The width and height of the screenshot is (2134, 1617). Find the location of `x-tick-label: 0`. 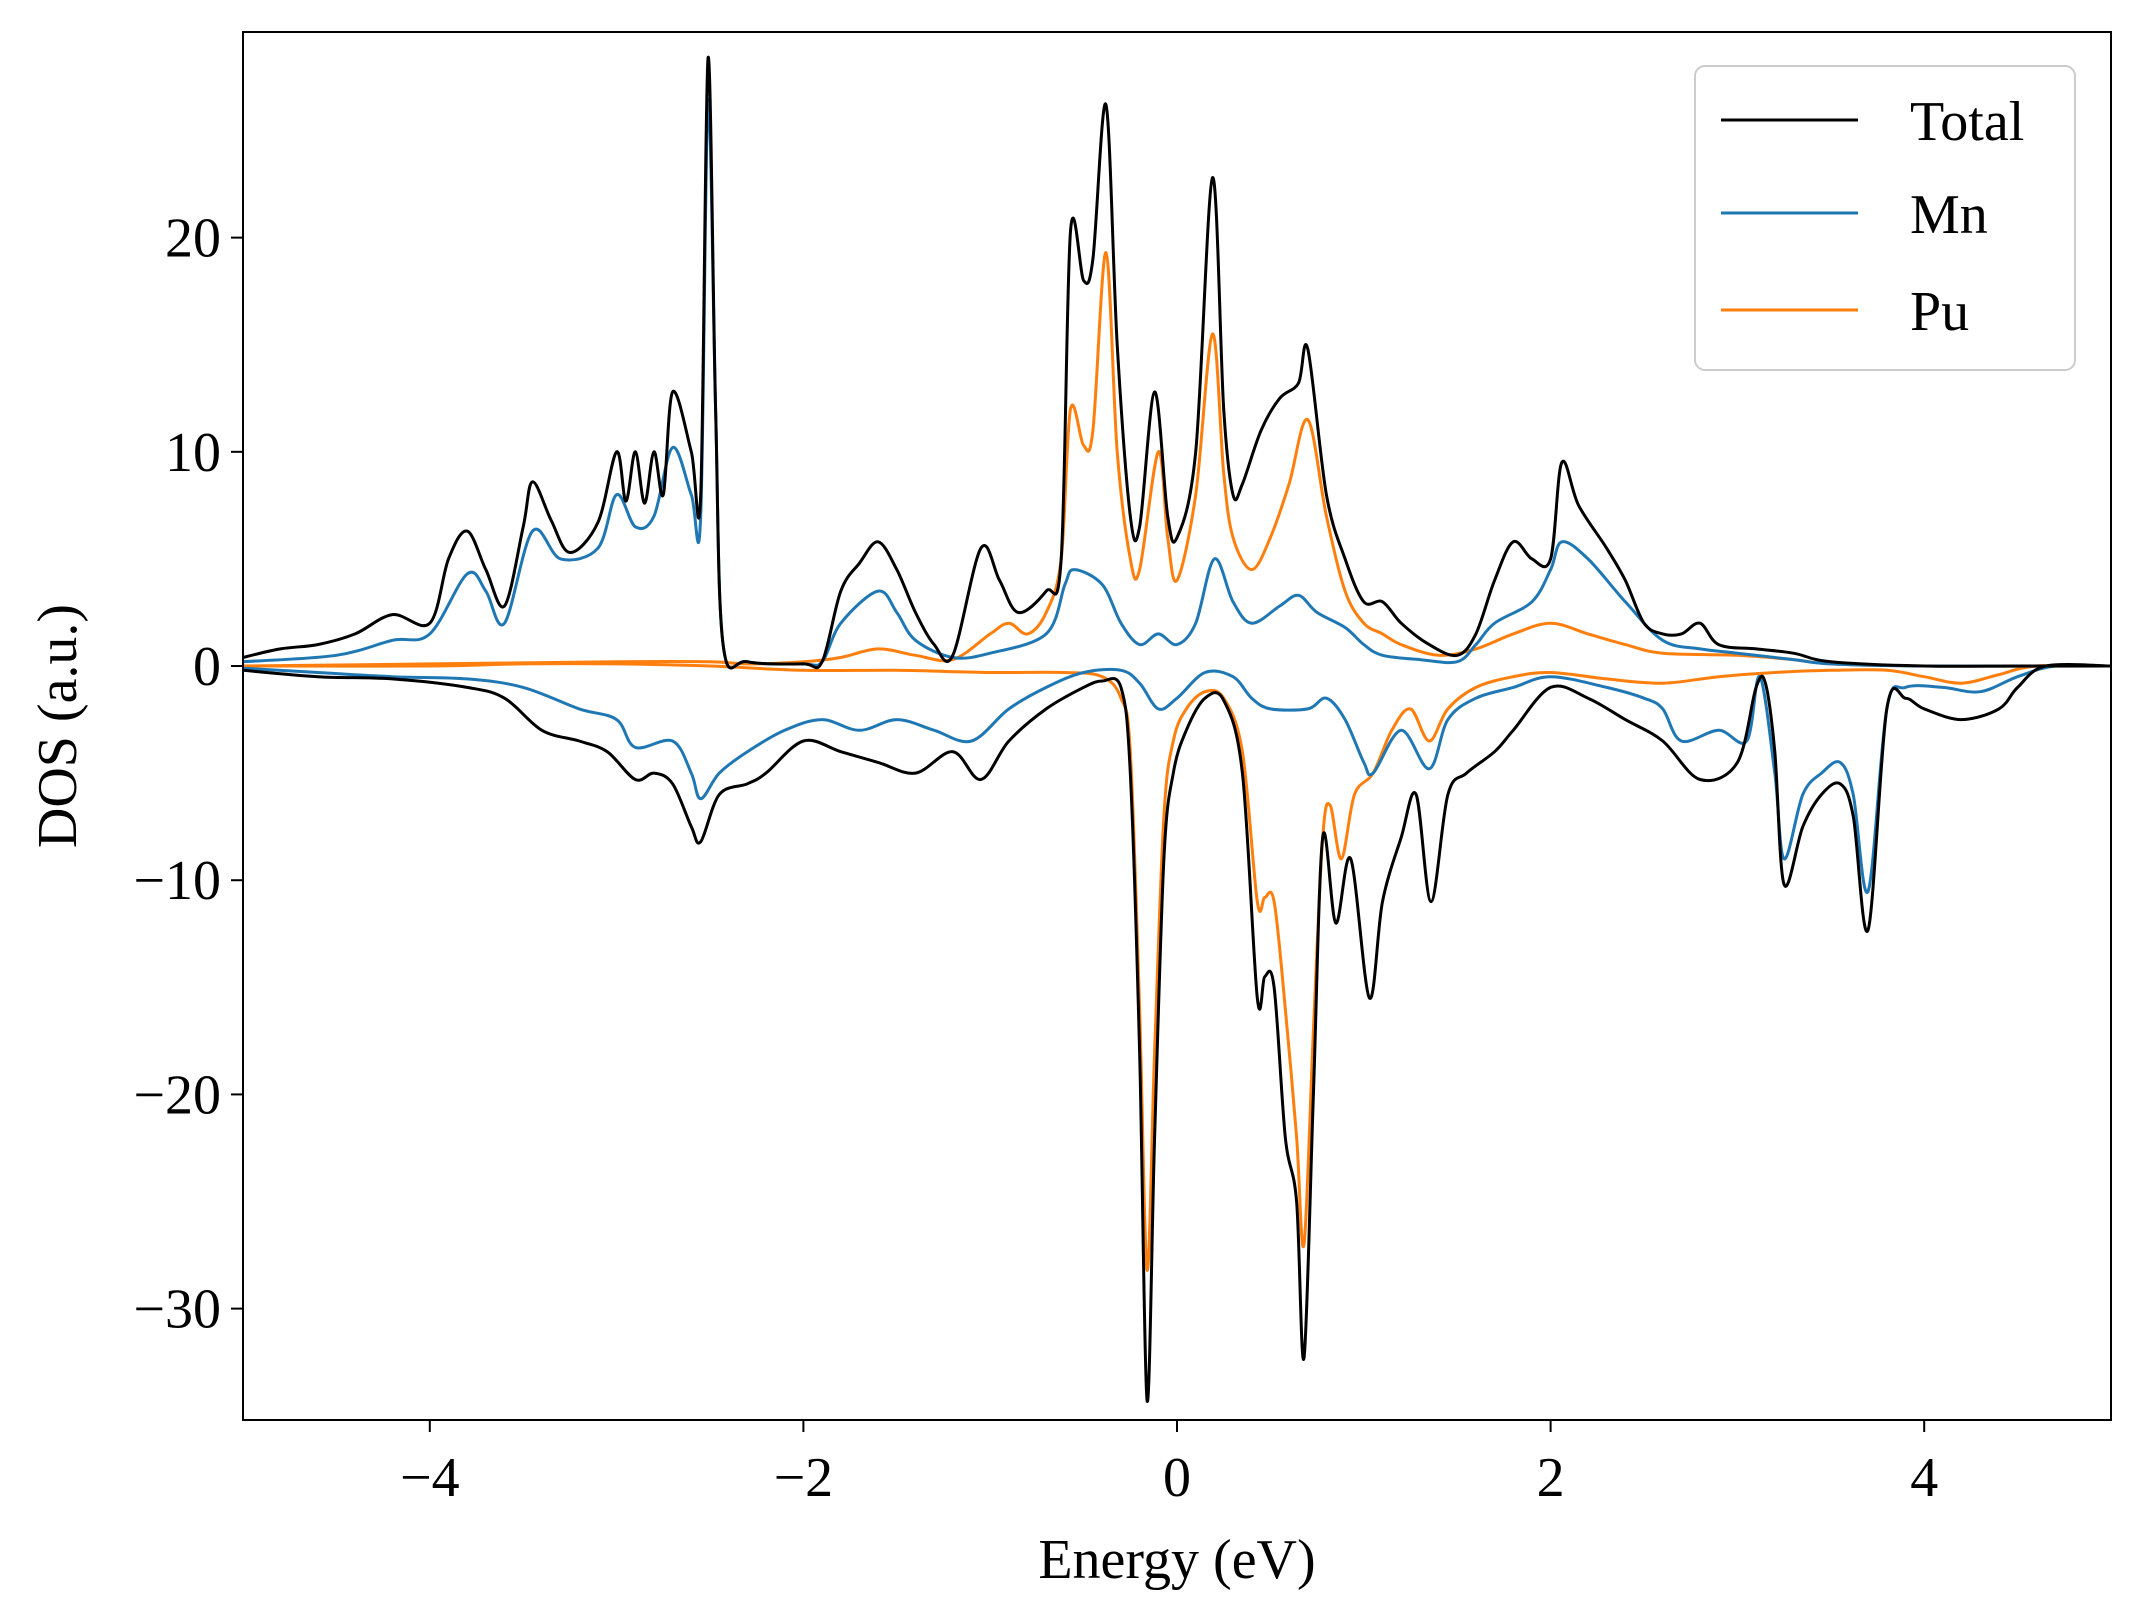

x-tick-label: 0 is located at coordinates (1177, 1478).